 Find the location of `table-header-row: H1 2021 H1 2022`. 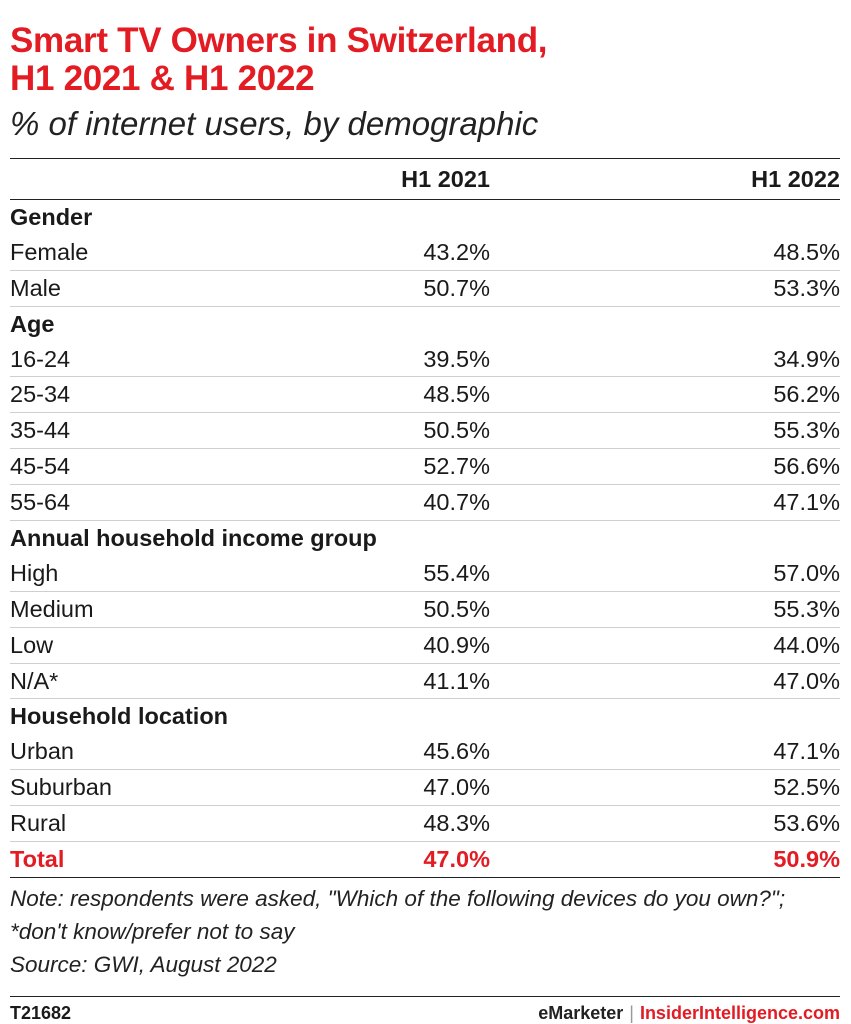

table-header-row: H1 2021 H1 2022 is located at coordinates (425, 179).